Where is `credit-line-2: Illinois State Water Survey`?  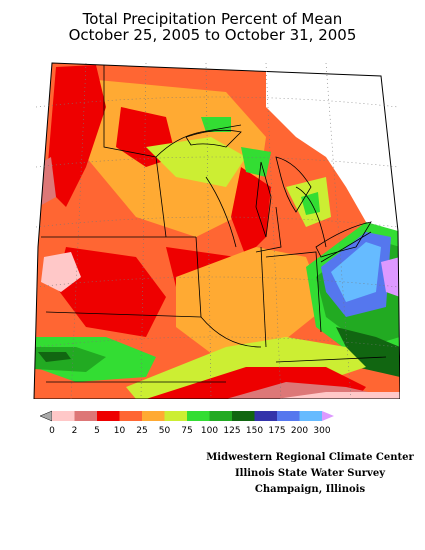
credit-line-2: Illinois State Water Survey is located at coordinates (310, 473).